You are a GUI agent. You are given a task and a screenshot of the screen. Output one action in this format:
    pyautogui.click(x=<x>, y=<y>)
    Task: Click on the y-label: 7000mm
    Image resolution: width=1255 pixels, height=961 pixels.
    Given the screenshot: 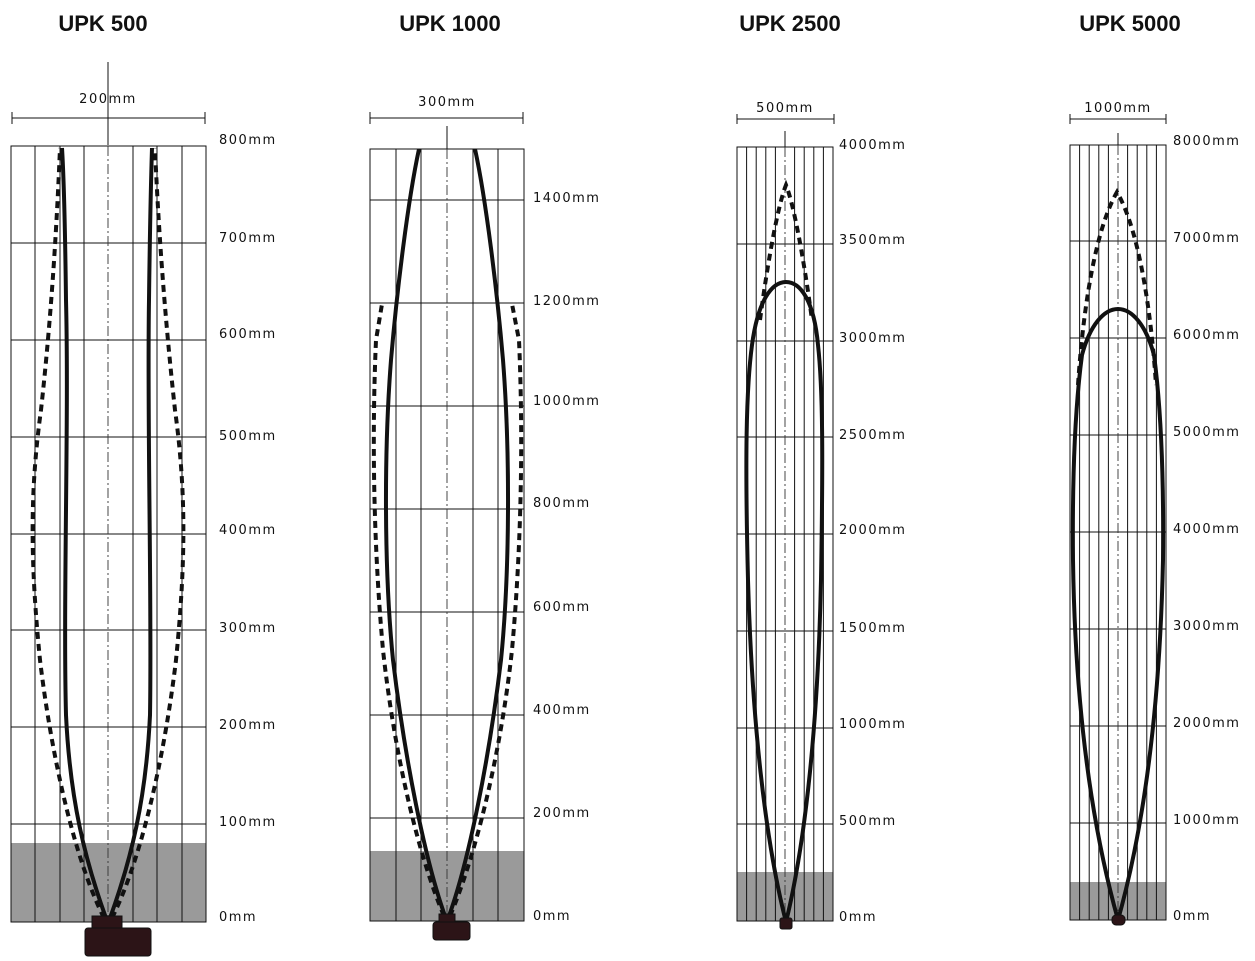 What is the action you would take?
    pyautogui.click(x=1206, y=238)
    